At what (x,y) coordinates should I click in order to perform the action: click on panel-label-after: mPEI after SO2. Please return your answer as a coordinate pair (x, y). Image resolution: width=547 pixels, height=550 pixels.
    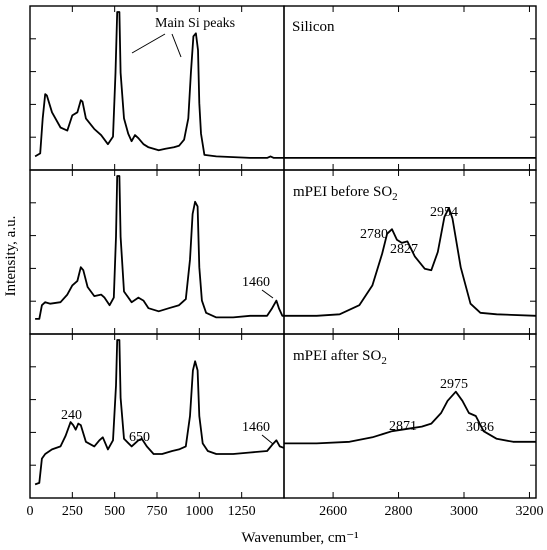
    Looking at the image, I should click on (340, 357).